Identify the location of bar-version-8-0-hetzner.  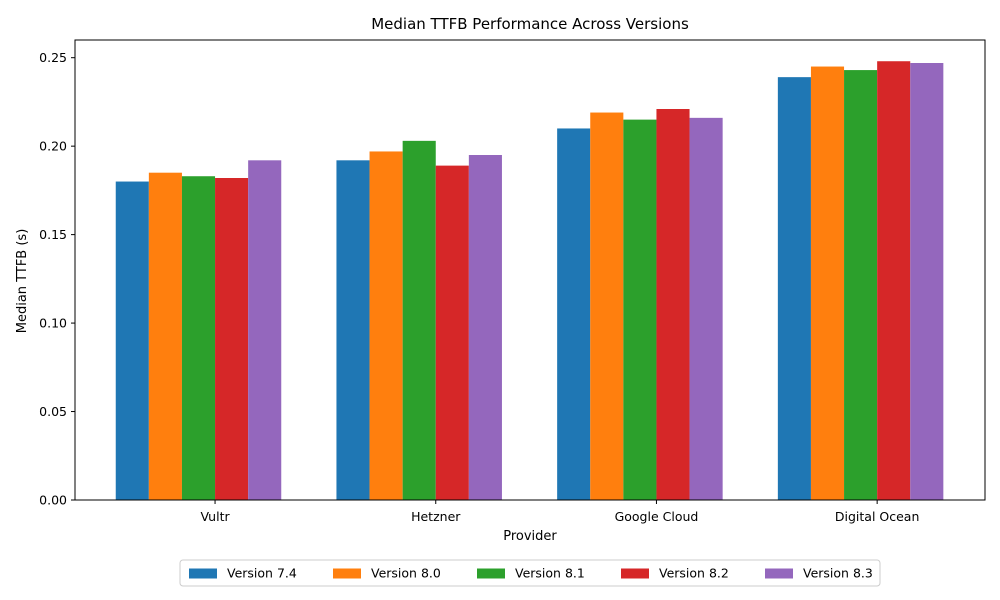
(386, 325).